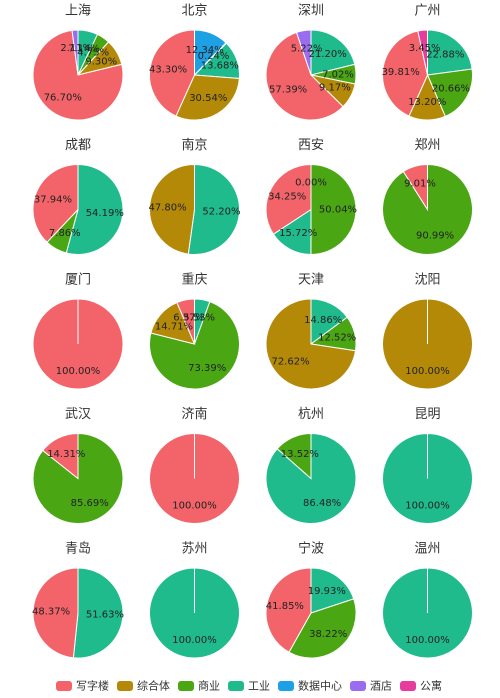 This screenshot has width=500, height=698. I want to click on slice-label: 14.31%, so click(66, 454).